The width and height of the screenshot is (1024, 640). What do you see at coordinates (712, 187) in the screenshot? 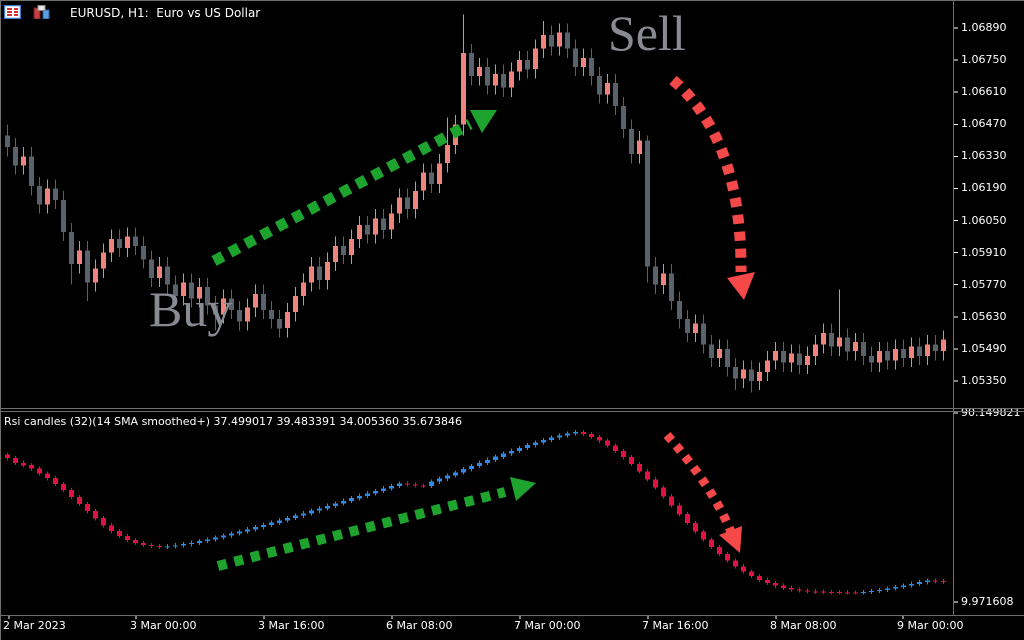
I see `sell-trend-arrow-main` at bounding box center [712, 187].